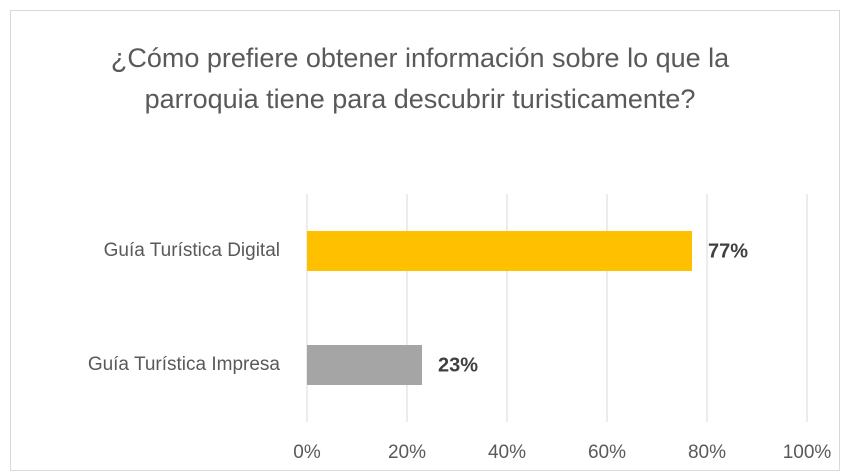 Image resolution: width=851 pixels, height=476 pixels. What do you see at coordinates (184, 364) in the screenshot?
I see `y-tick-label: Guía Turística Impresa` at bounding box center [184, 364].